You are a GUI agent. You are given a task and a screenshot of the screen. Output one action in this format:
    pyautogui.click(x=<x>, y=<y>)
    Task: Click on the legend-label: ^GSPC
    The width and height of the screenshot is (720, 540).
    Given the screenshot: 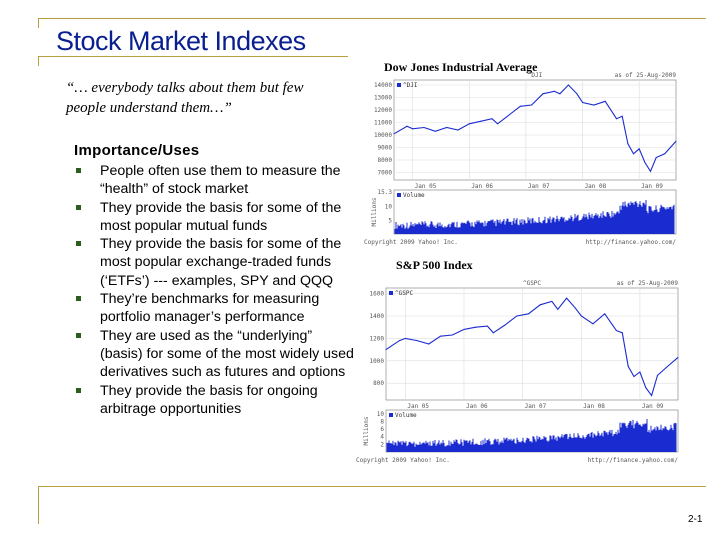 What is the action you would take?
    pyautogui.click(x=404, y=293)
    